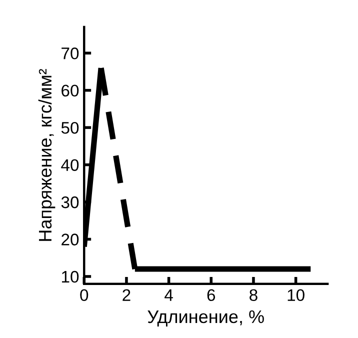 The image size is (358, 338). Describe the element at coordinates (254, 295) in the screenshot. I see `x-tick-label: 8` at that location.